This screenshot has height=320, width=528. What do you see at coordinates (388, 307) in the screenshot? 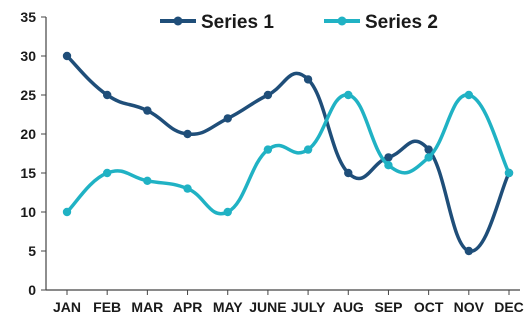
I see `x-tick-label: SEP` at bounding box center [388, 307].